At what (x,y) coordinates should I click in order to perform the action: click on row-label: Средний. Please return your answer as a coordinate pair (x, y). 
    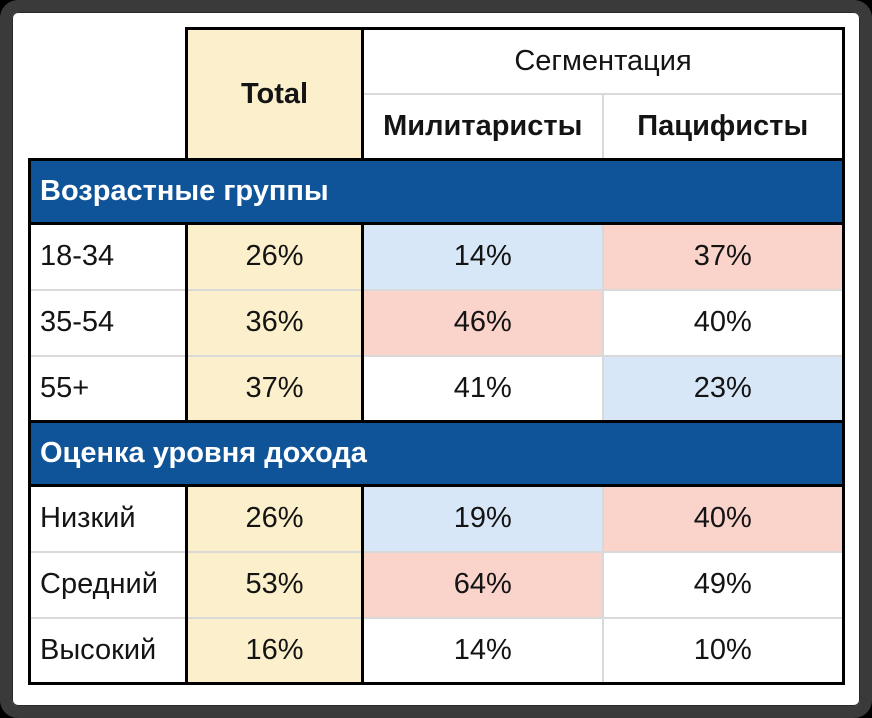
    Looking at the image, I should click on (107, 584).